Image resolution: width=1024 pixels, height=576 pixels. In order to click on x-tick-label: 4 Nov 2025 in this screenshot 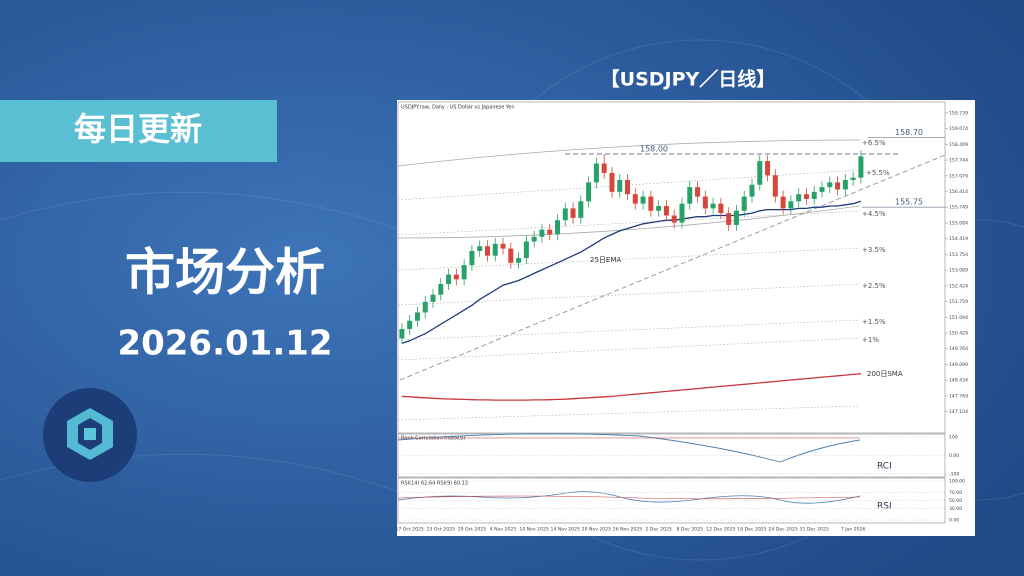, I will do `click(503, 530)`.